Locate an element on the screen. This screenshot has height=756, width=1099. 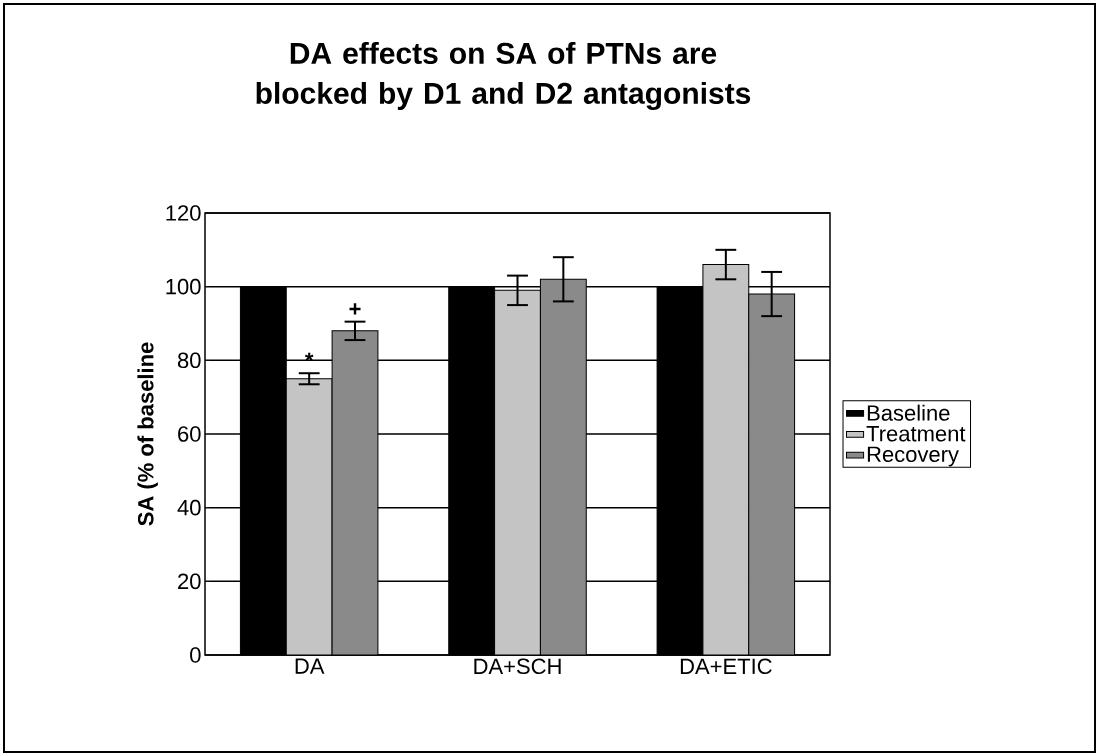
y-tick-label: 100 is located at coordinates (183, 286).